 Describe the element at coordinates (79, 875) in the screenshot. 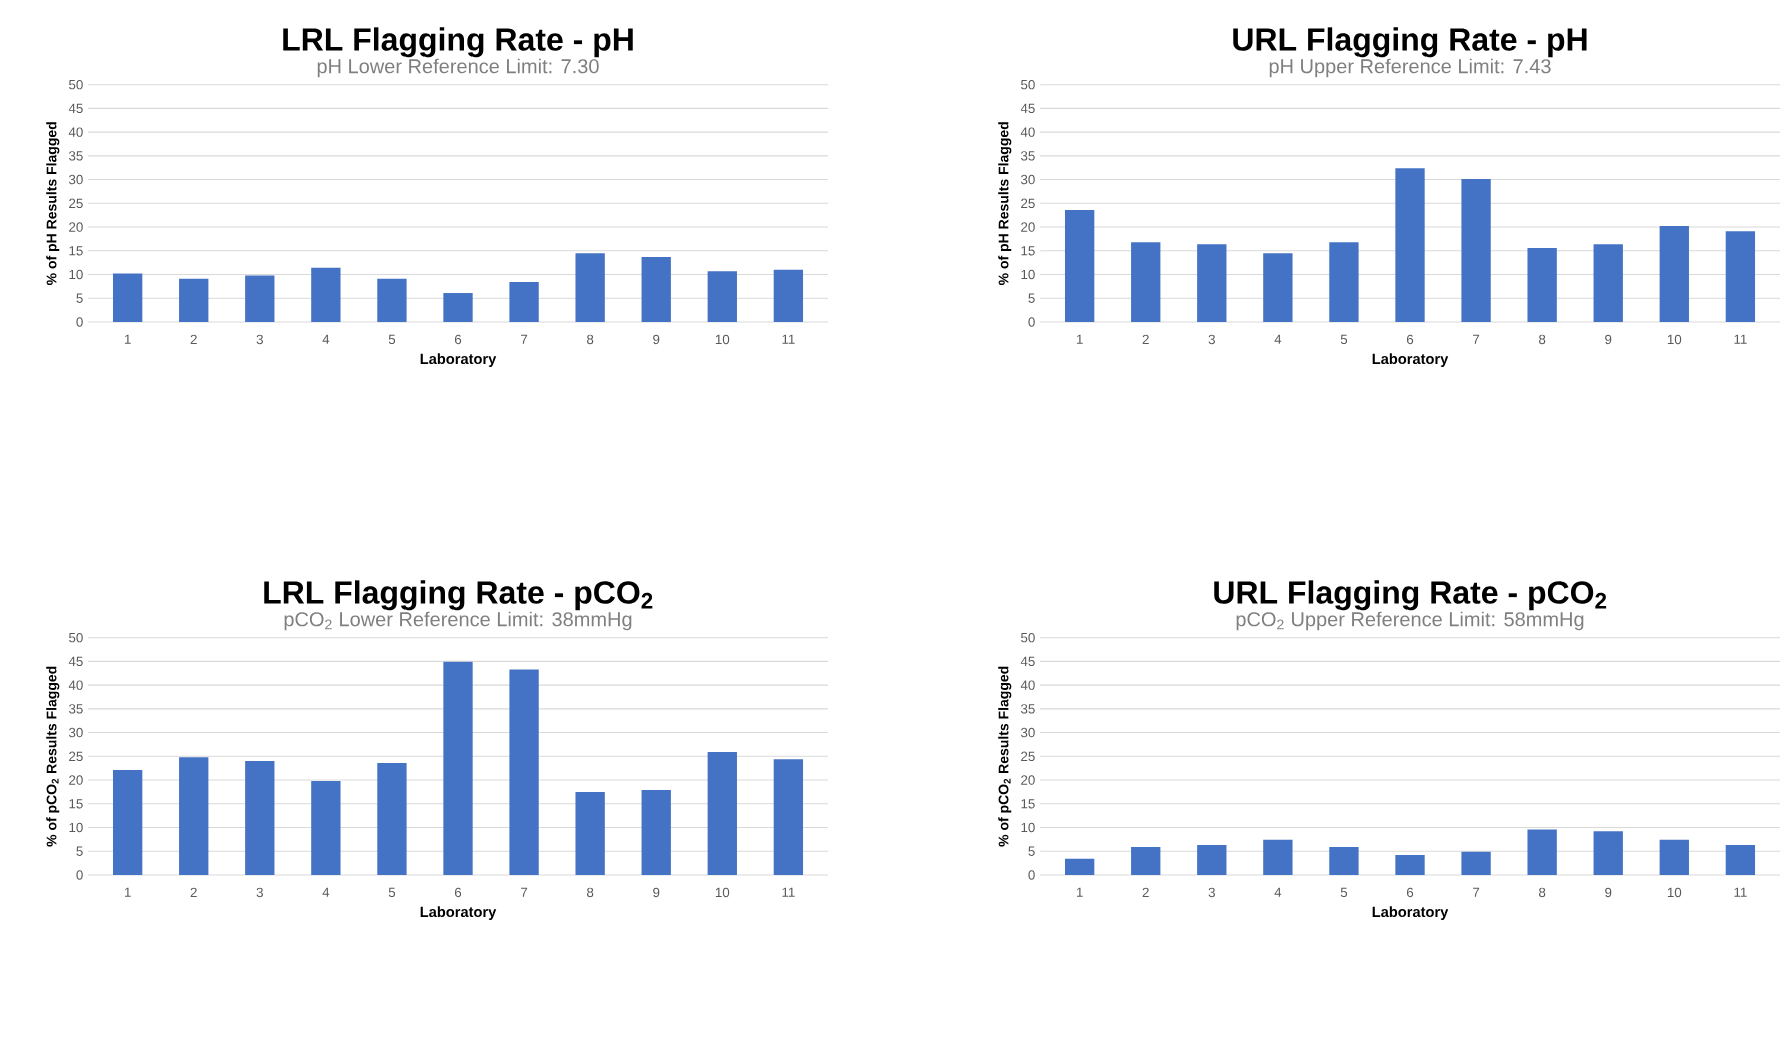

I see `y-tick-label: 0` at that location.